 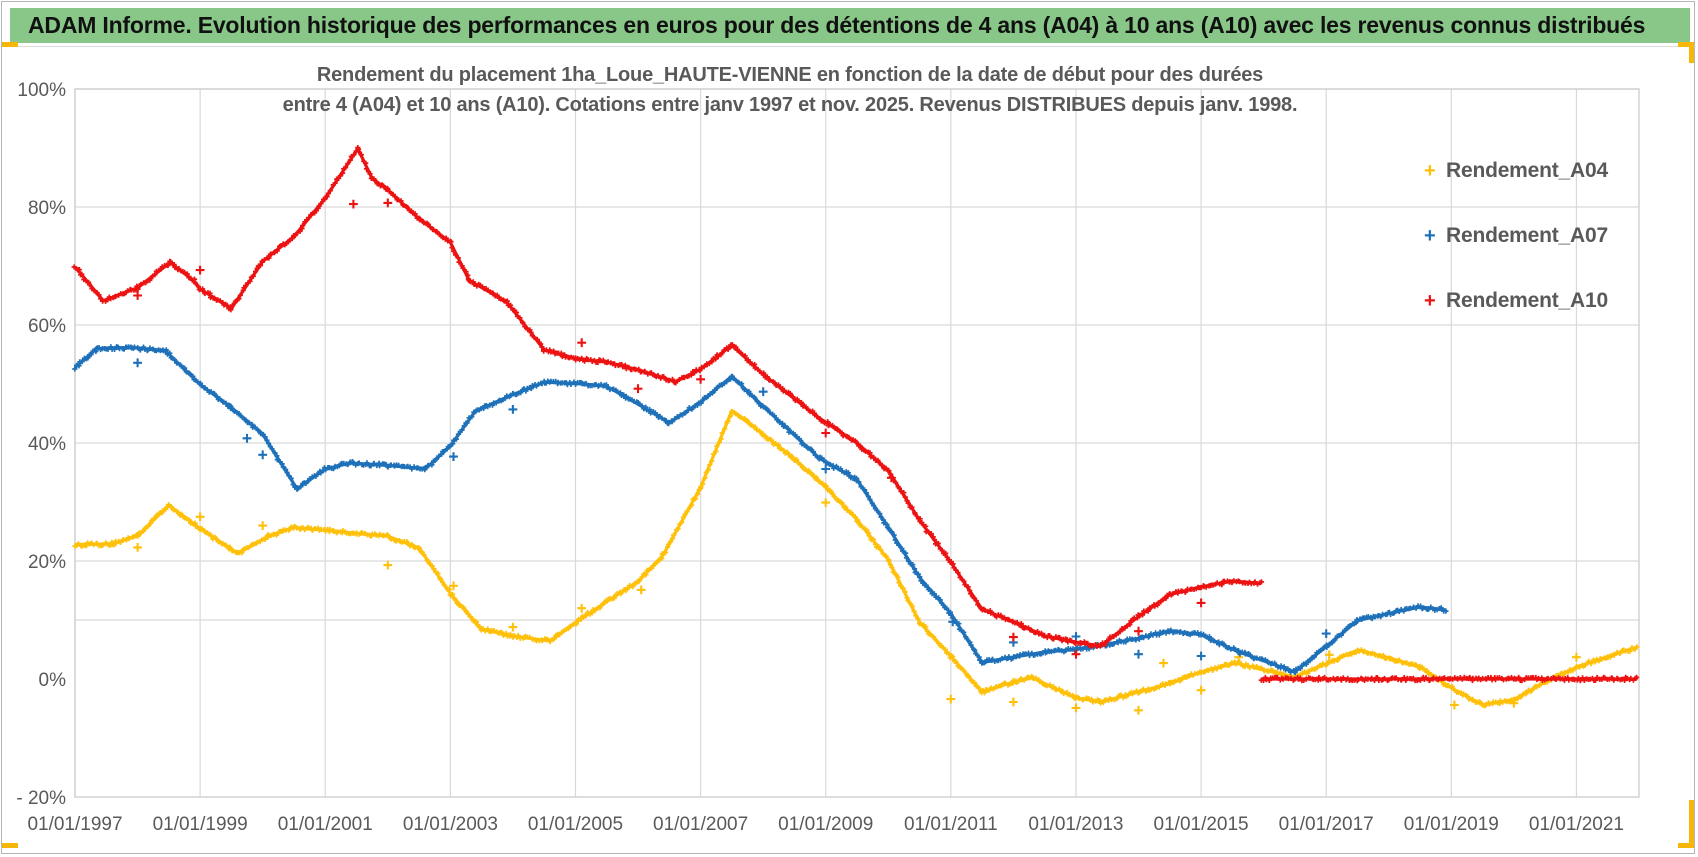 What do you see at coordinates (1686, 845) in the screenshot?
I see `corner-accent-bottom-right` at bounding box center [1686, 845].